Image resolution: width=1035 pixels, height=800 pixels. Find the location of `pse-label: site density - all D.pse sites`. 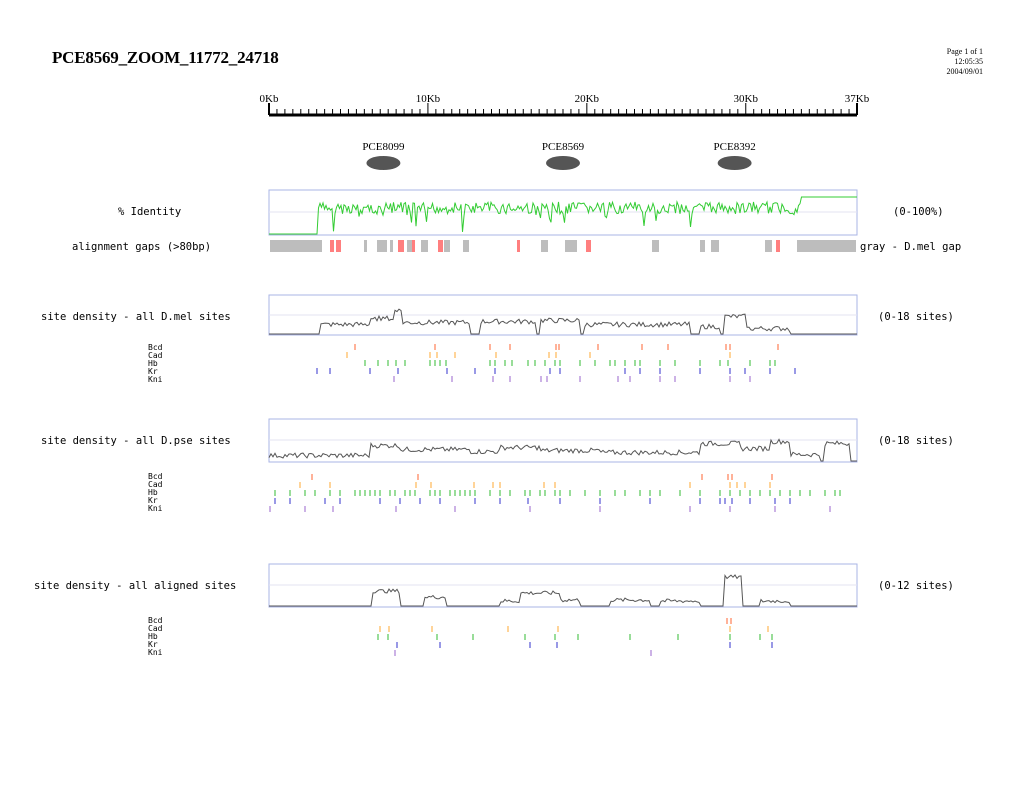

pse-label: site density - all D.pse sites is located at coordinates (136, 441).